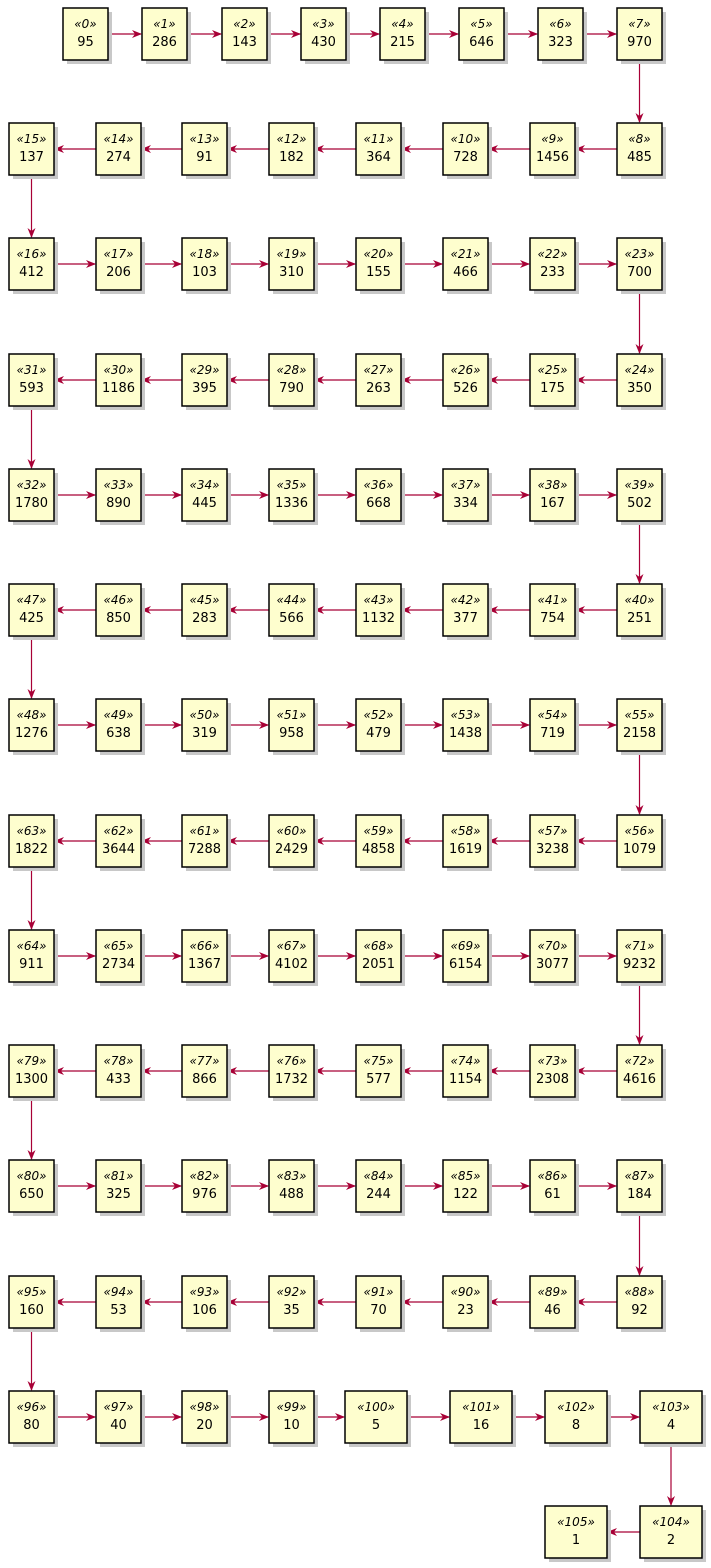 This screenshot has width=711, height=1568. Describe the element at coordinates (33, 1187) in the screenshot. I see `node-80: «80» 650` at that location.